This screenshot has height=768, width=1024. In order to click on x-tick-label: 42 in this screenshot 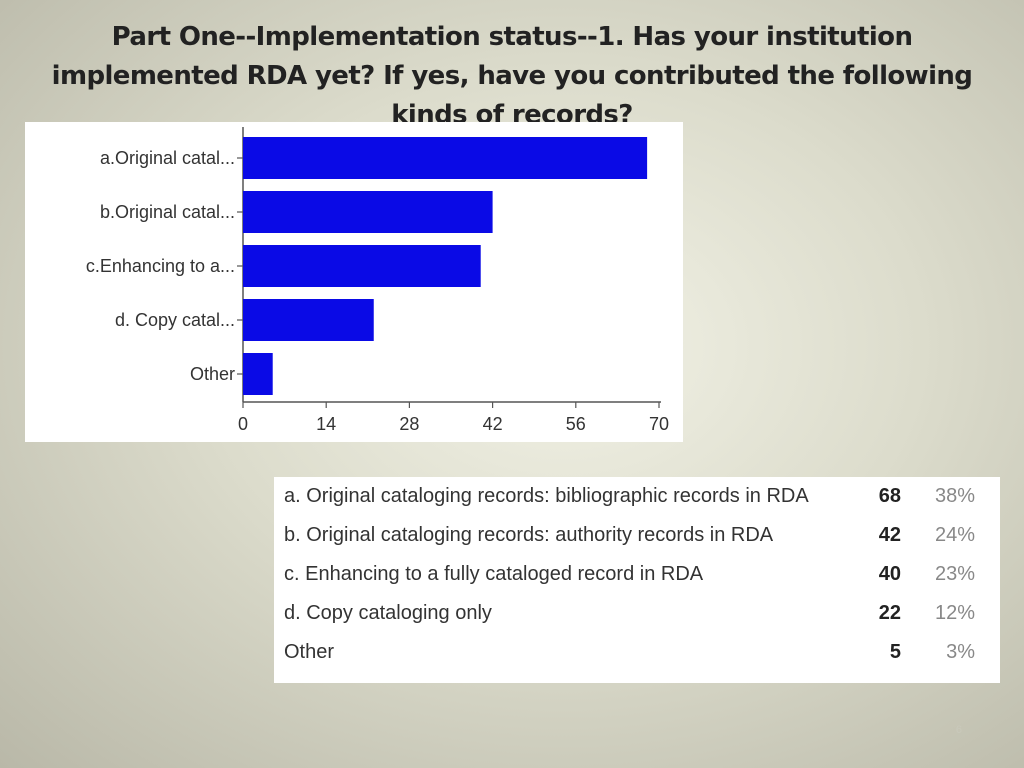, I will do `click(493, 424)`.